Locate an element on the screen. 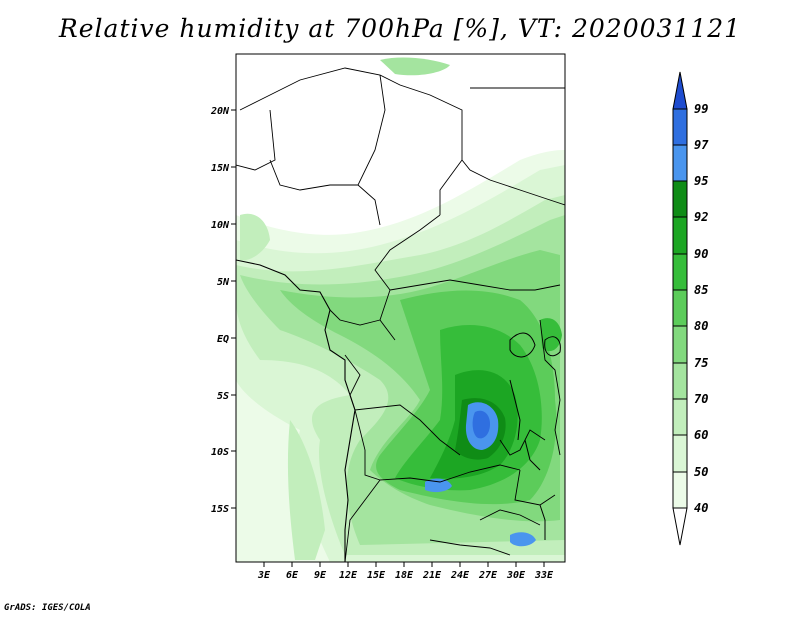  lon-label: 24E is located at coordinates (460, 575).